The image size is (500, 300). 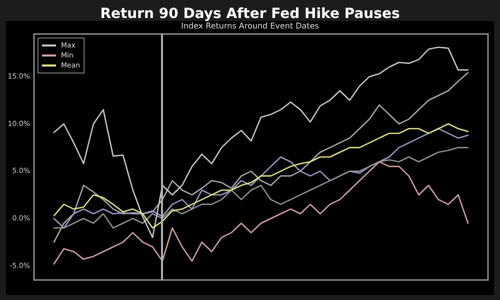 I want to click on chart-subtitle: Index Returns Around Event Dates, so click(x=250, y=26).